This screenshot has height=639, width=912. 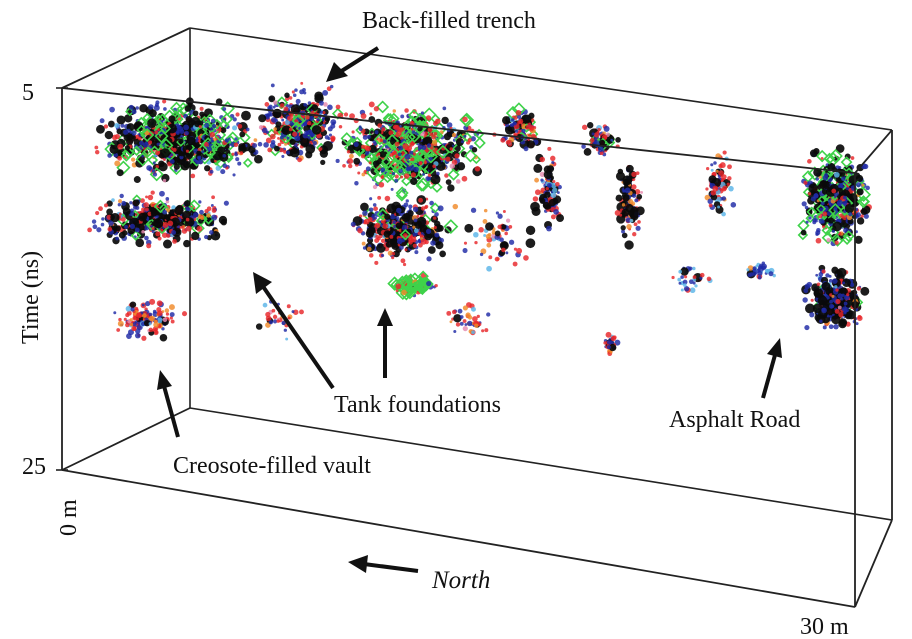 I want to click on tick-marks, so click(x=62, y=279).